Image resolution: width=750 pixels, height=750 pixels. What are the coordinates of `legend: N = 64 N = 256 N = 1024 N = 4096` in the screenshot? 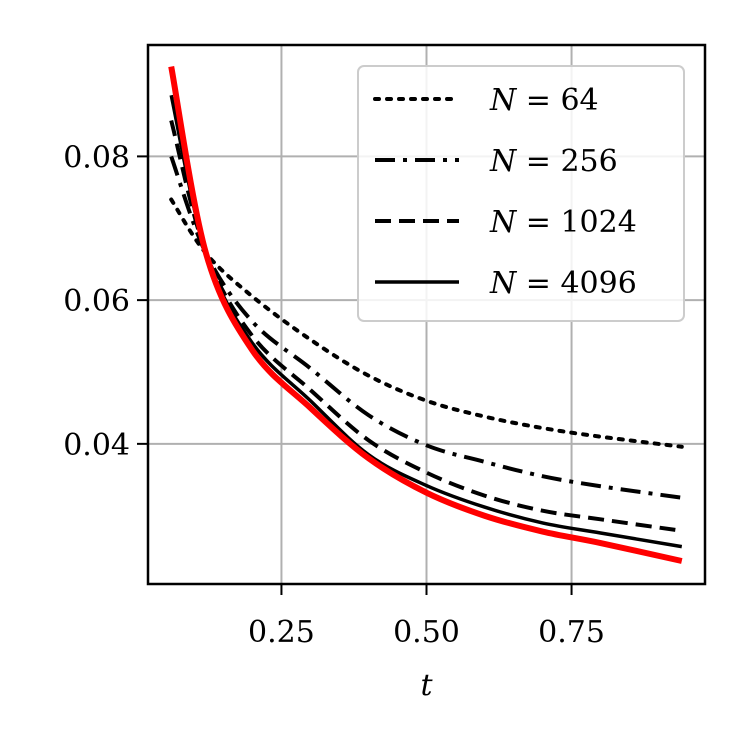 It's located at (521, 193).